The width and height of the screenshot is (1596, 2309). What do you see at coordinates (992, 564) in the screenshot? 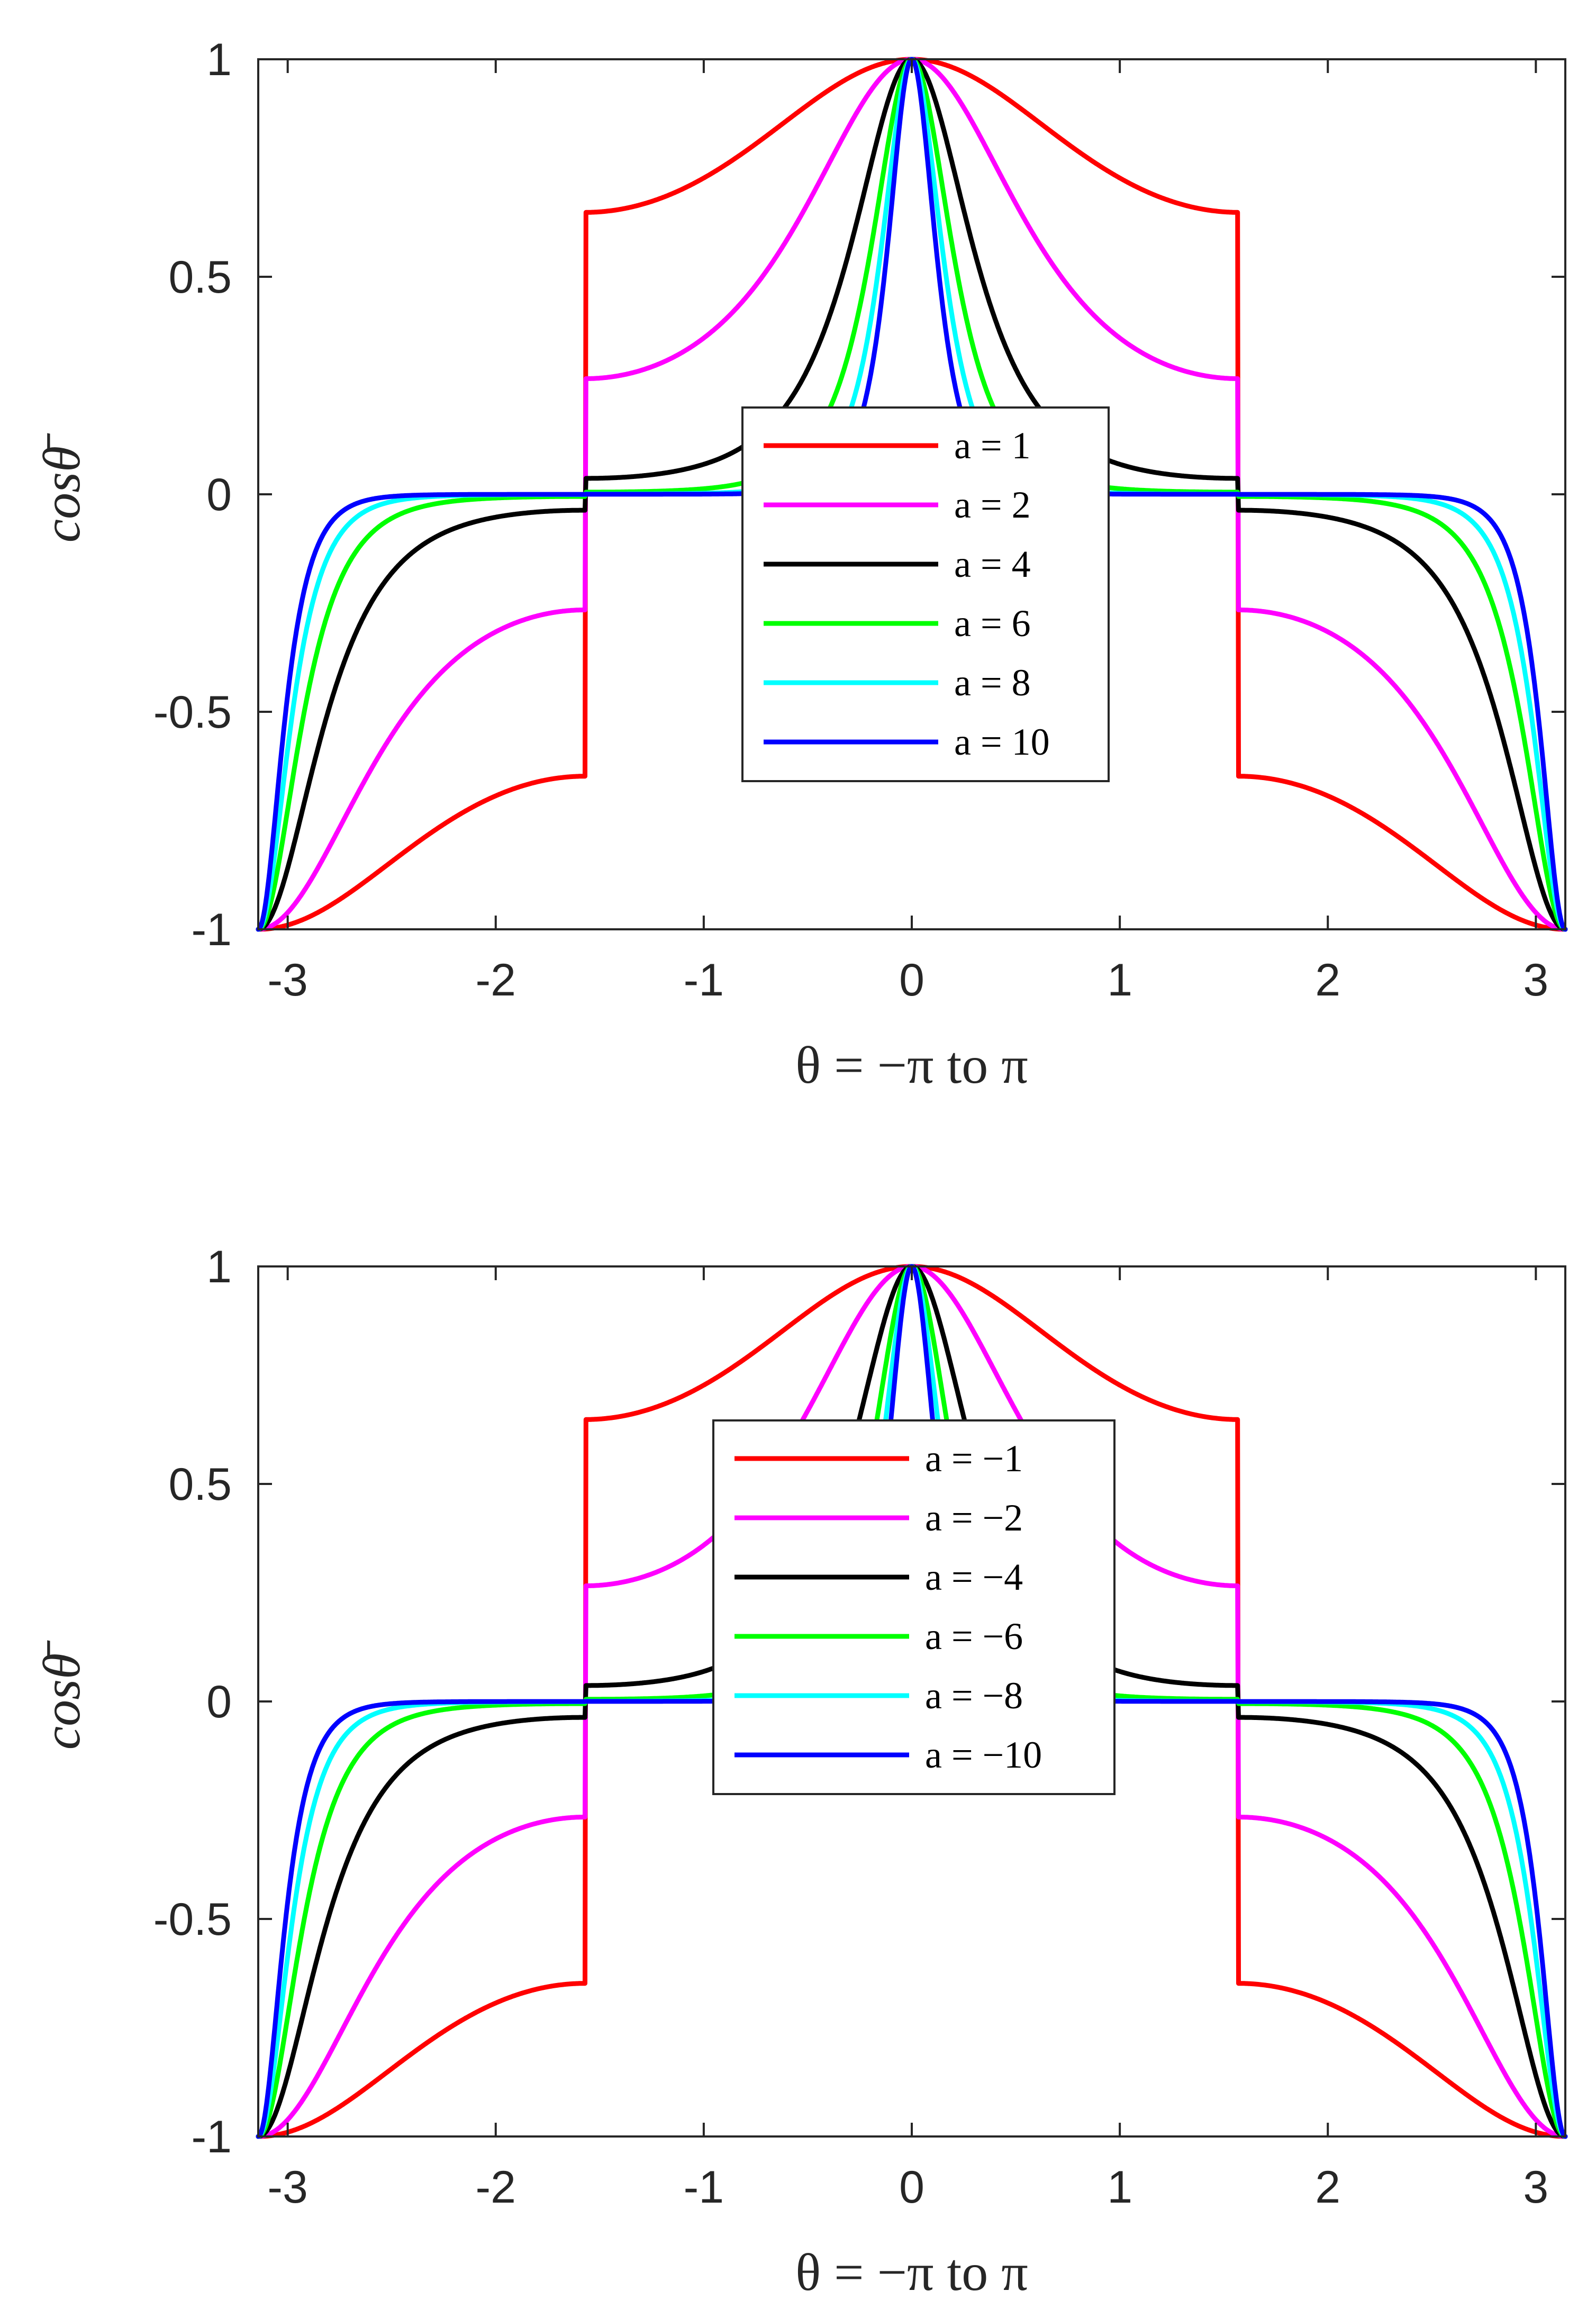
I see `legend-label-2: a = 4` at bounding box center [992, 564].